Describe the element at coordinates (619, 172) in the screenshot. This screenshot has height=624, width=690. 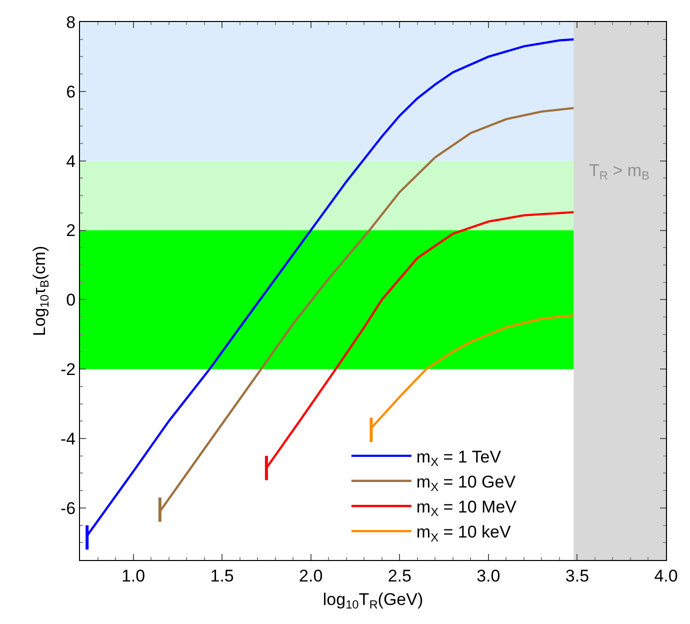
I see `band-label: T$_{R}$ > m$_{B}$` at that location.